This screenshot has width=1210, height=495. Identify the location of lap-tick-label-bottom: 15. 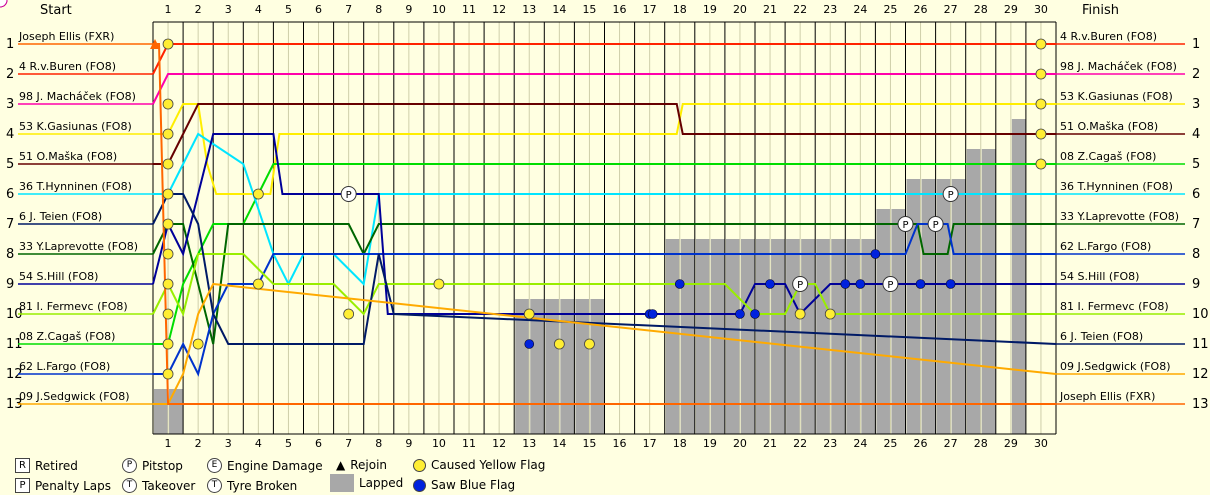
(589, 443).